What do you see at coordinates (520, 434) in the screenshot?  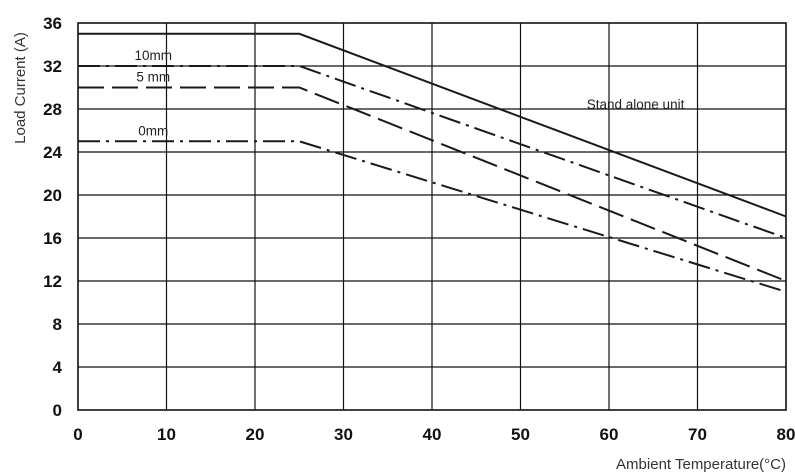 I see `x-tick-label: 50` at bounding box center [520, 434].